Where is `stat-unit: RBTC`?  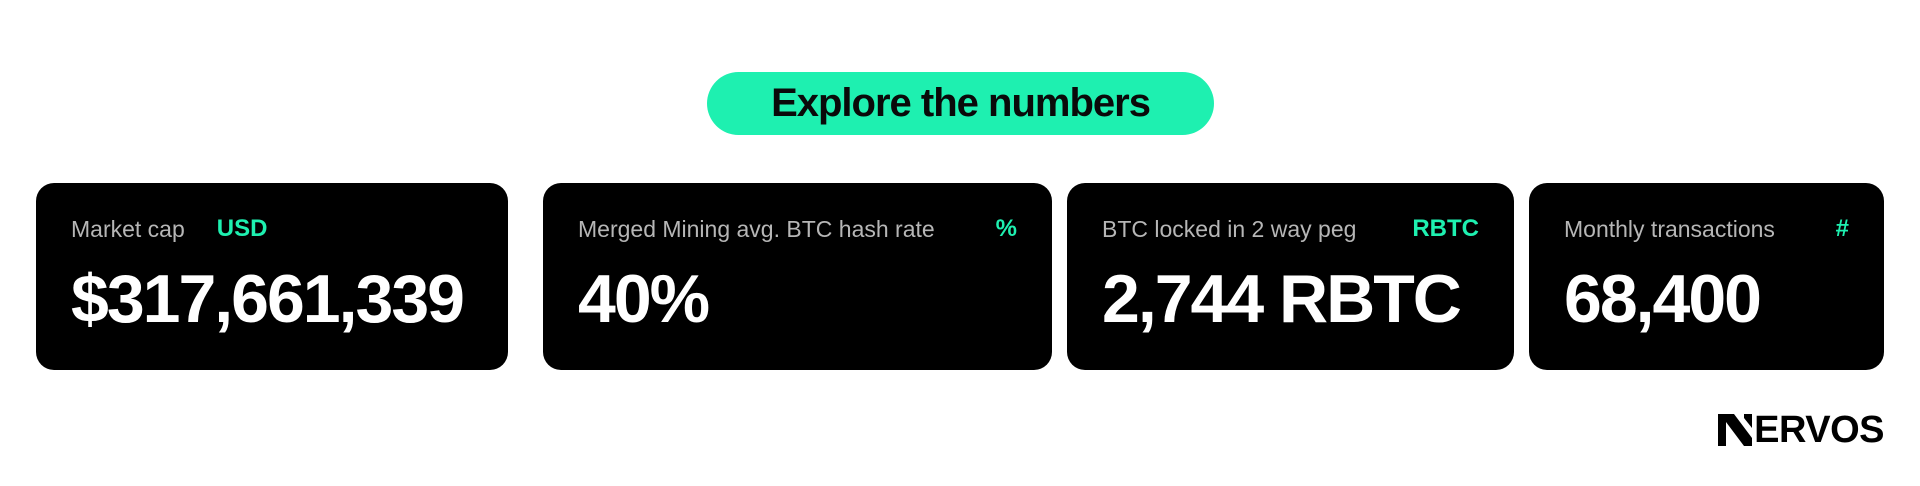
stat-unit: RBTC is located at coordinates (1445, 228).